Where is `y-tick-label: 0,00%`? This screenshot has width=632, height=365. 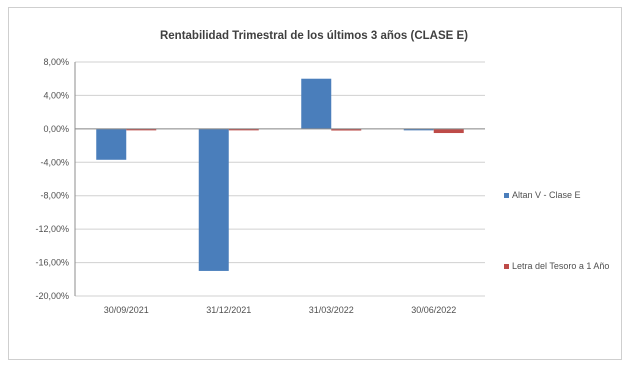 y-tick-label: 0,00% is located at coordinates (56, 129).